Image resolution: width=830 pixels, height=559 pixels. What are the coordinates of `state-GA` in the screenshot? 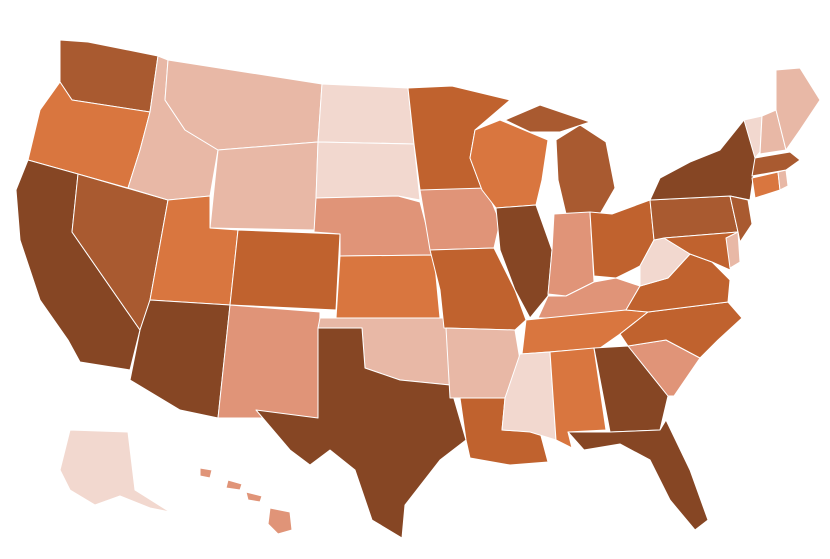 It's located at (631, 389).